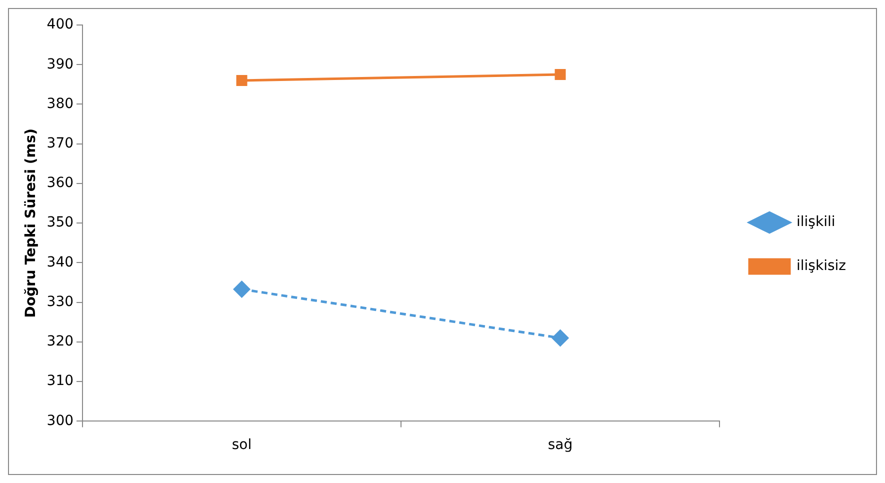 Image resolution: width=885 pixels, height=483 pixels. Describe the element at coordinates (60, 302) in the screenshot. I see `y-tick-label: 330` at that location.